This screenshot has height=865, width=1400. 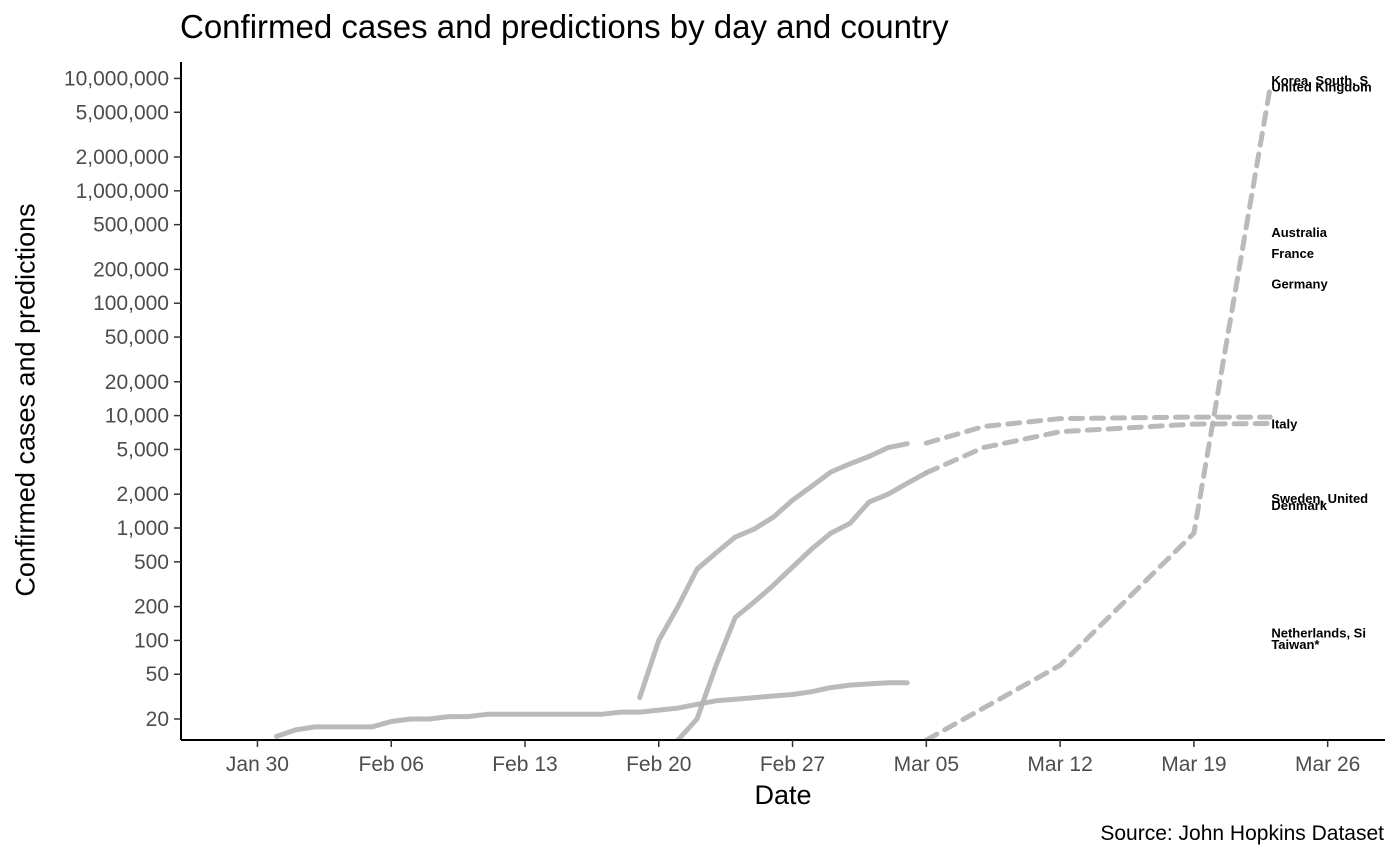 I want to click on y-tick-label-2: 50, so click(x=157, y=674).